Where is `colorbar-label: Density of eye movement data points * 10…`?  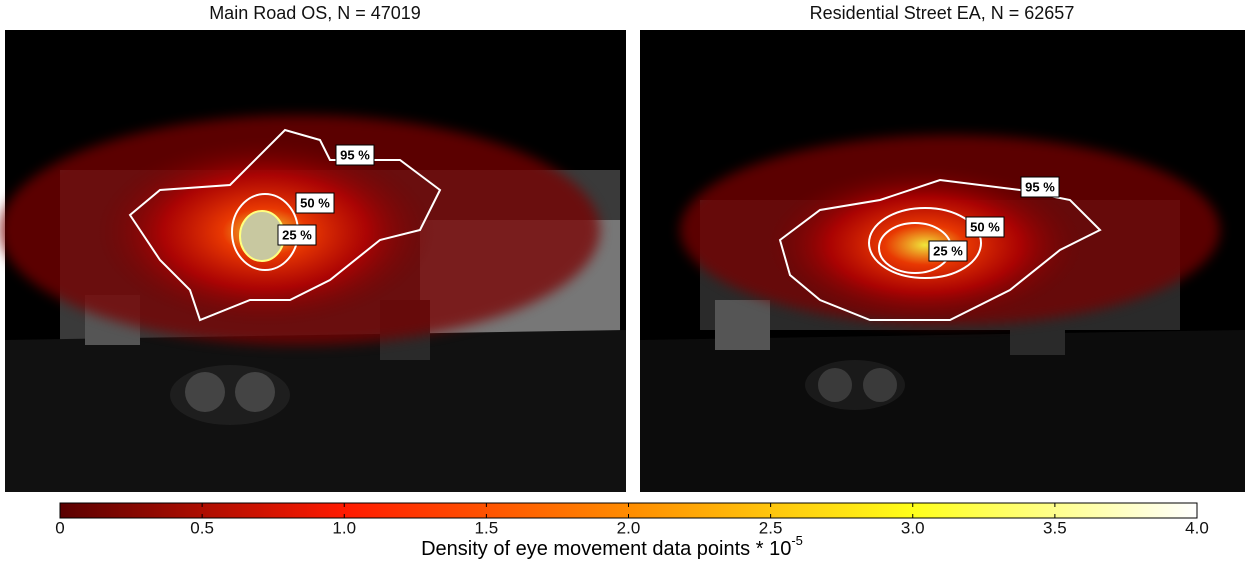
colorbar-label: Density of eye movement data points * 10… is located at coordinates (612, 546).